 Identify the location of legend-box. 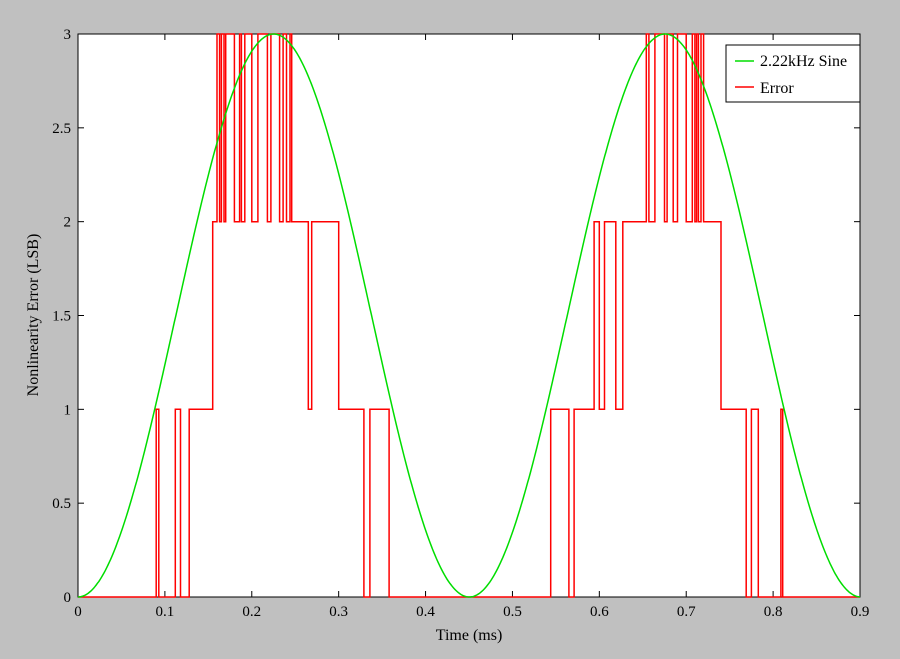
(793, 73).